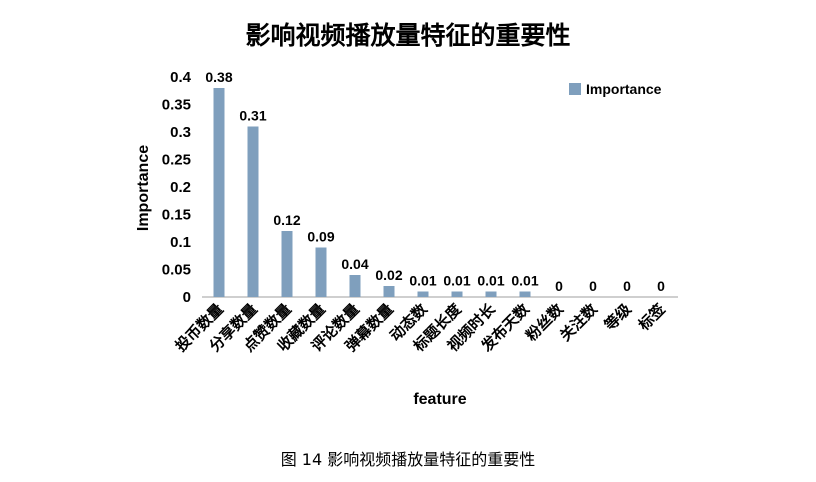 This screenshot has height=482, width=816. What do you see at coordinates (218, 77) in the screenshot?
I see `data-label: 0.38` at bounding box center [218, 77].